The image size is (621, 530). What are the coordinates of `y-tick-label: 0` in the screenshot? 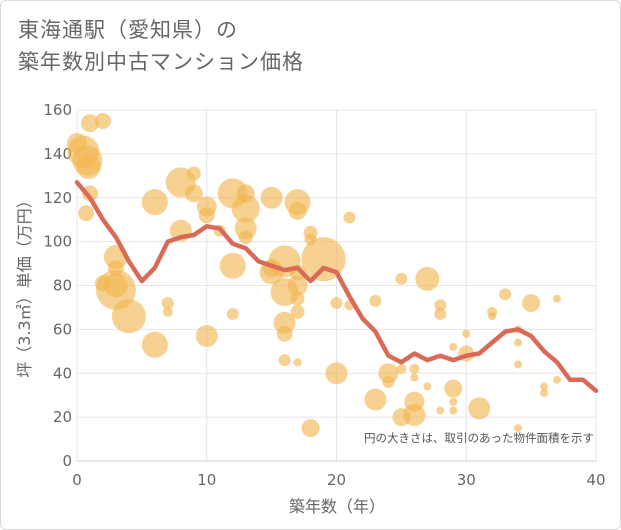 It's located at (67, 461).